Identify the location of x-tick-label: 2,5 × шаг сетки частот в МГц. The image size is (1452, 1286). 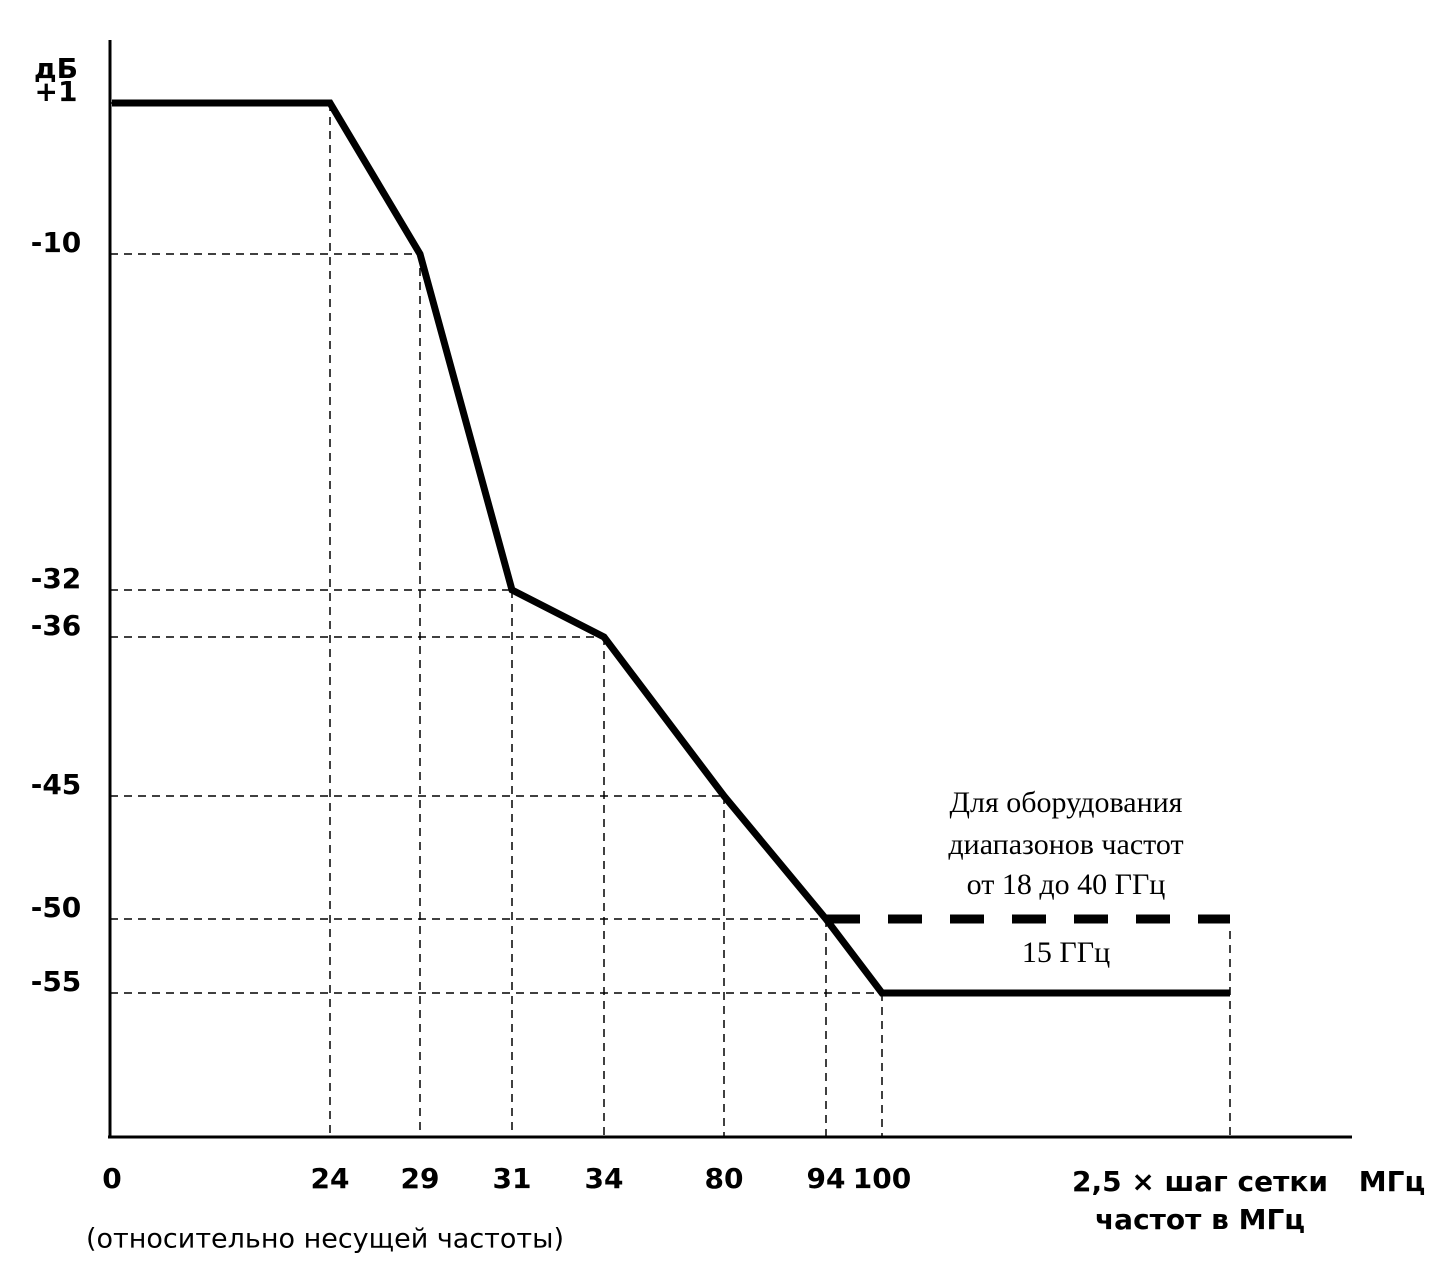
(1199, 1200).